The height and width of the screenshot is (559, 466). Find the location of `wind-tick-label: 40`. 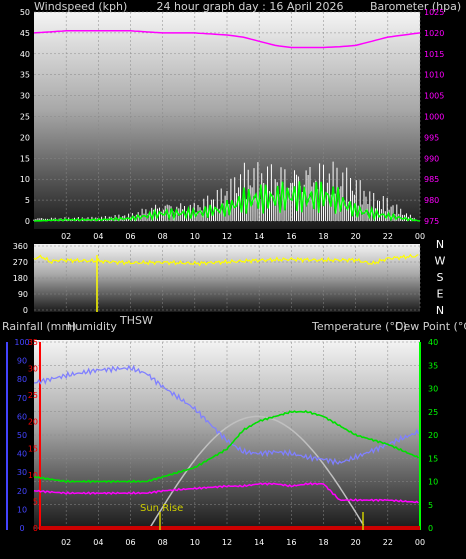

wind-tick-label: 40 is located at coordinates (25, 54).